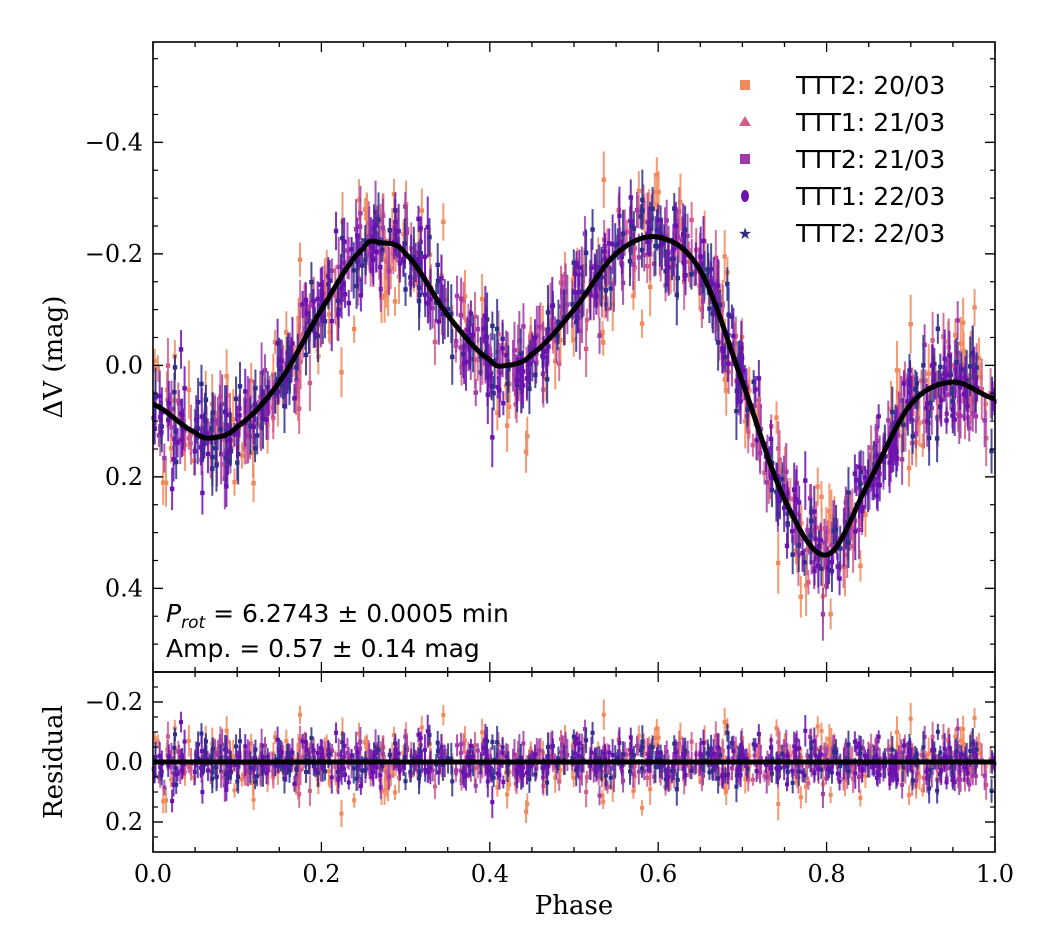 The width and height of the screenshot is (1054, 930). I want to click on x-tick-label: 1.0, so click(995, 874).